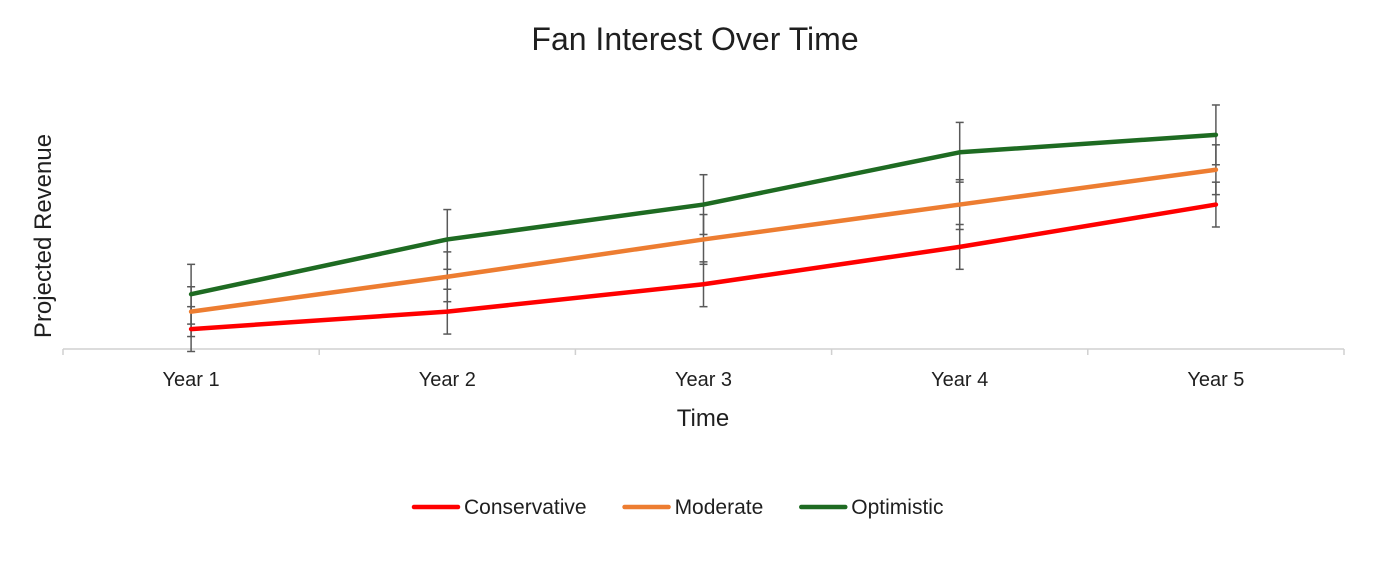 Image resolution: width=1391 pixels, height=569 pixels. Describe the element at coordinates (703, 418) in the screenshot. I see `x-axis-title: Time` at that location.